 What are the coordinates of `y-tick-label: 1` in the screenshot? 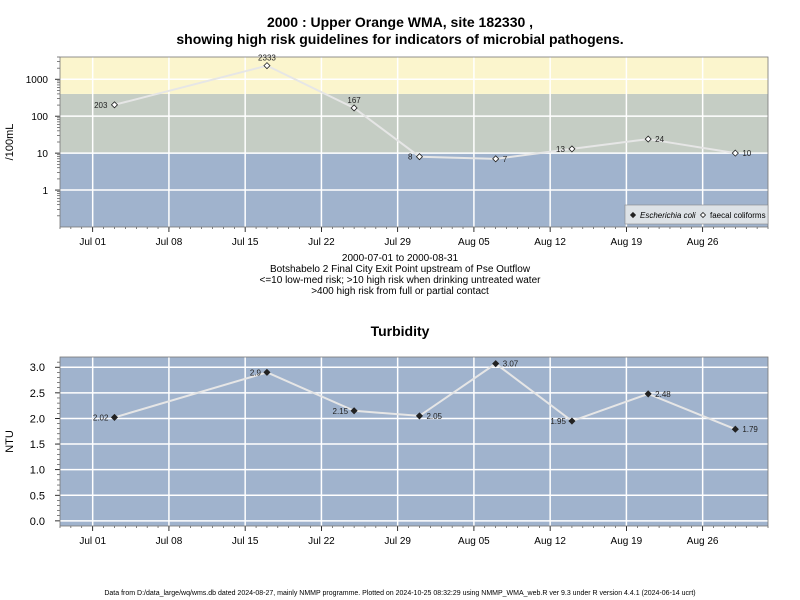 It's located at (45, 191).